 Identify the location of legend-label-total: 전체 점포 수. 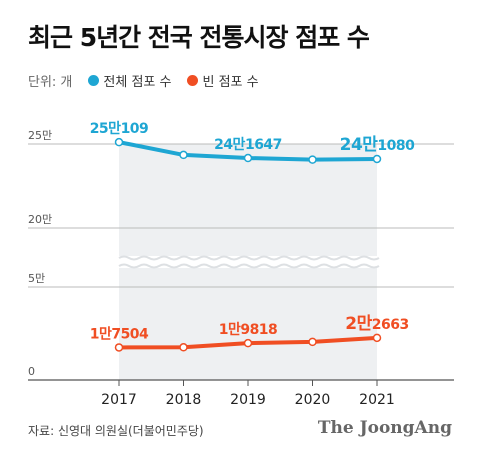
(137, 82).